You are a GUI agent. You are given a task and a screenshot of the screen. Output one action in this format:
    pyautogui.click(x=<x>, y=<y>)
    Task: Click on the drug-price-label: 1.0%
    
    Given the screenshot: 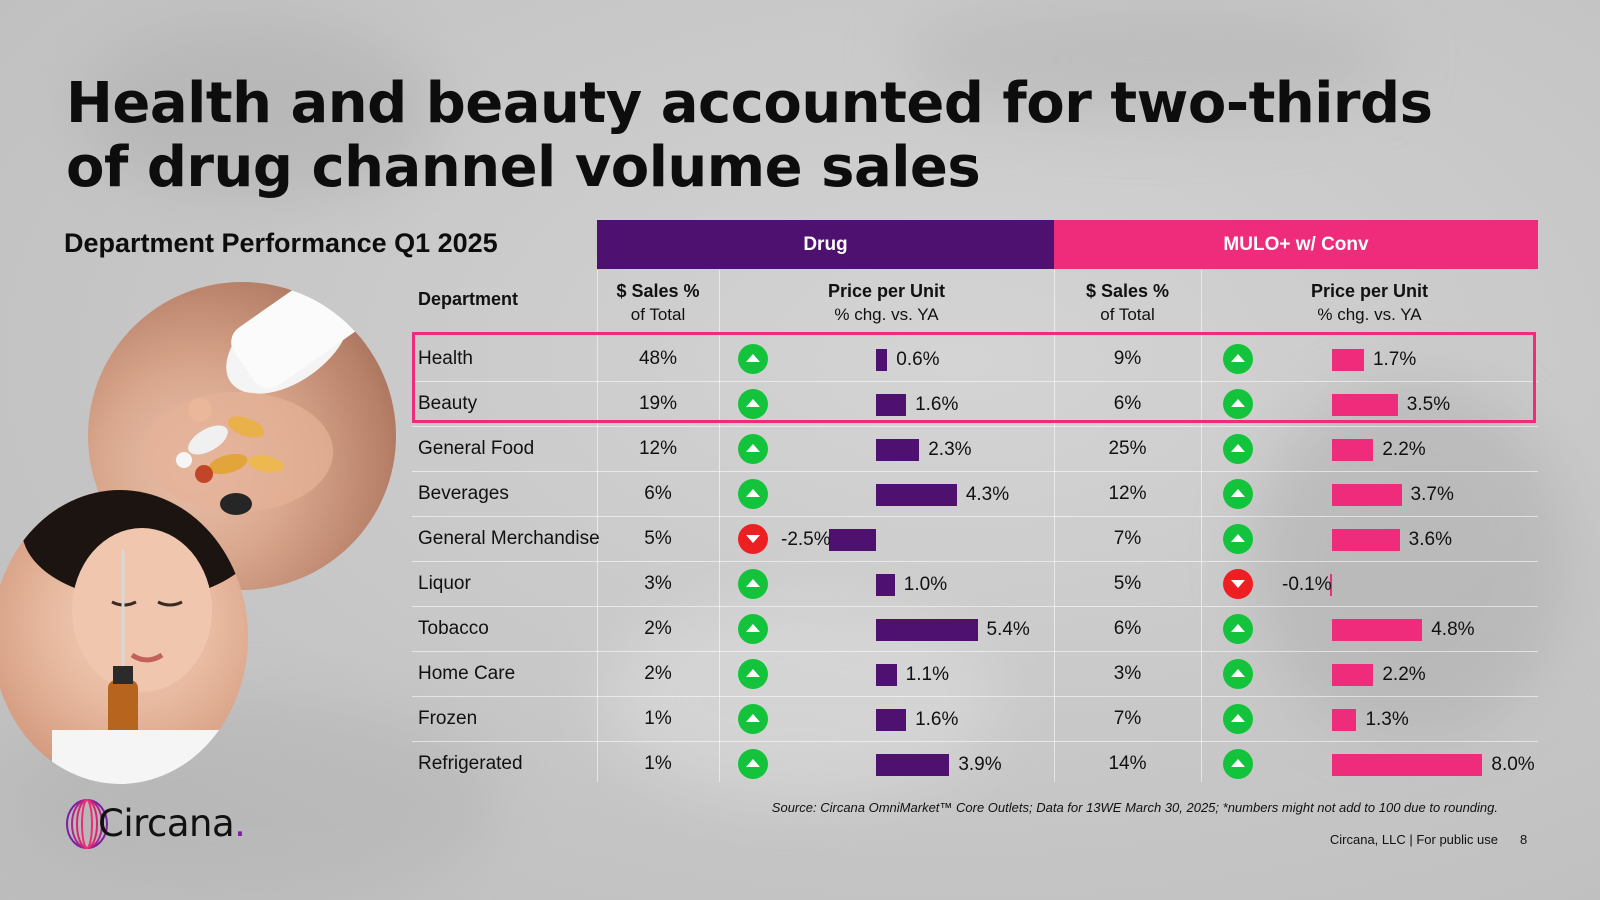 What is the action you would take?
    pyautogui.click(x=925, y=584)
    